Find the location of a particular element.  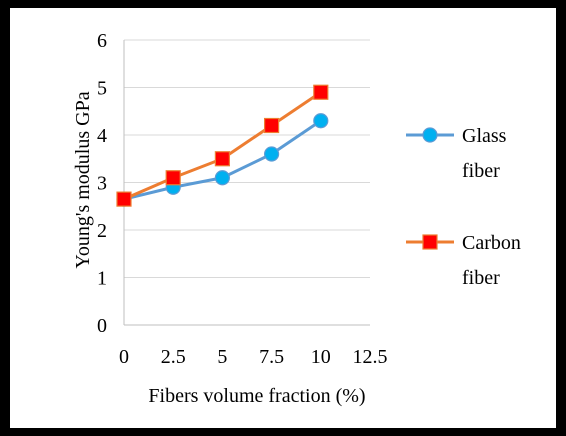

x-tick-label: 12.5 is located at coordinates (370, 357).